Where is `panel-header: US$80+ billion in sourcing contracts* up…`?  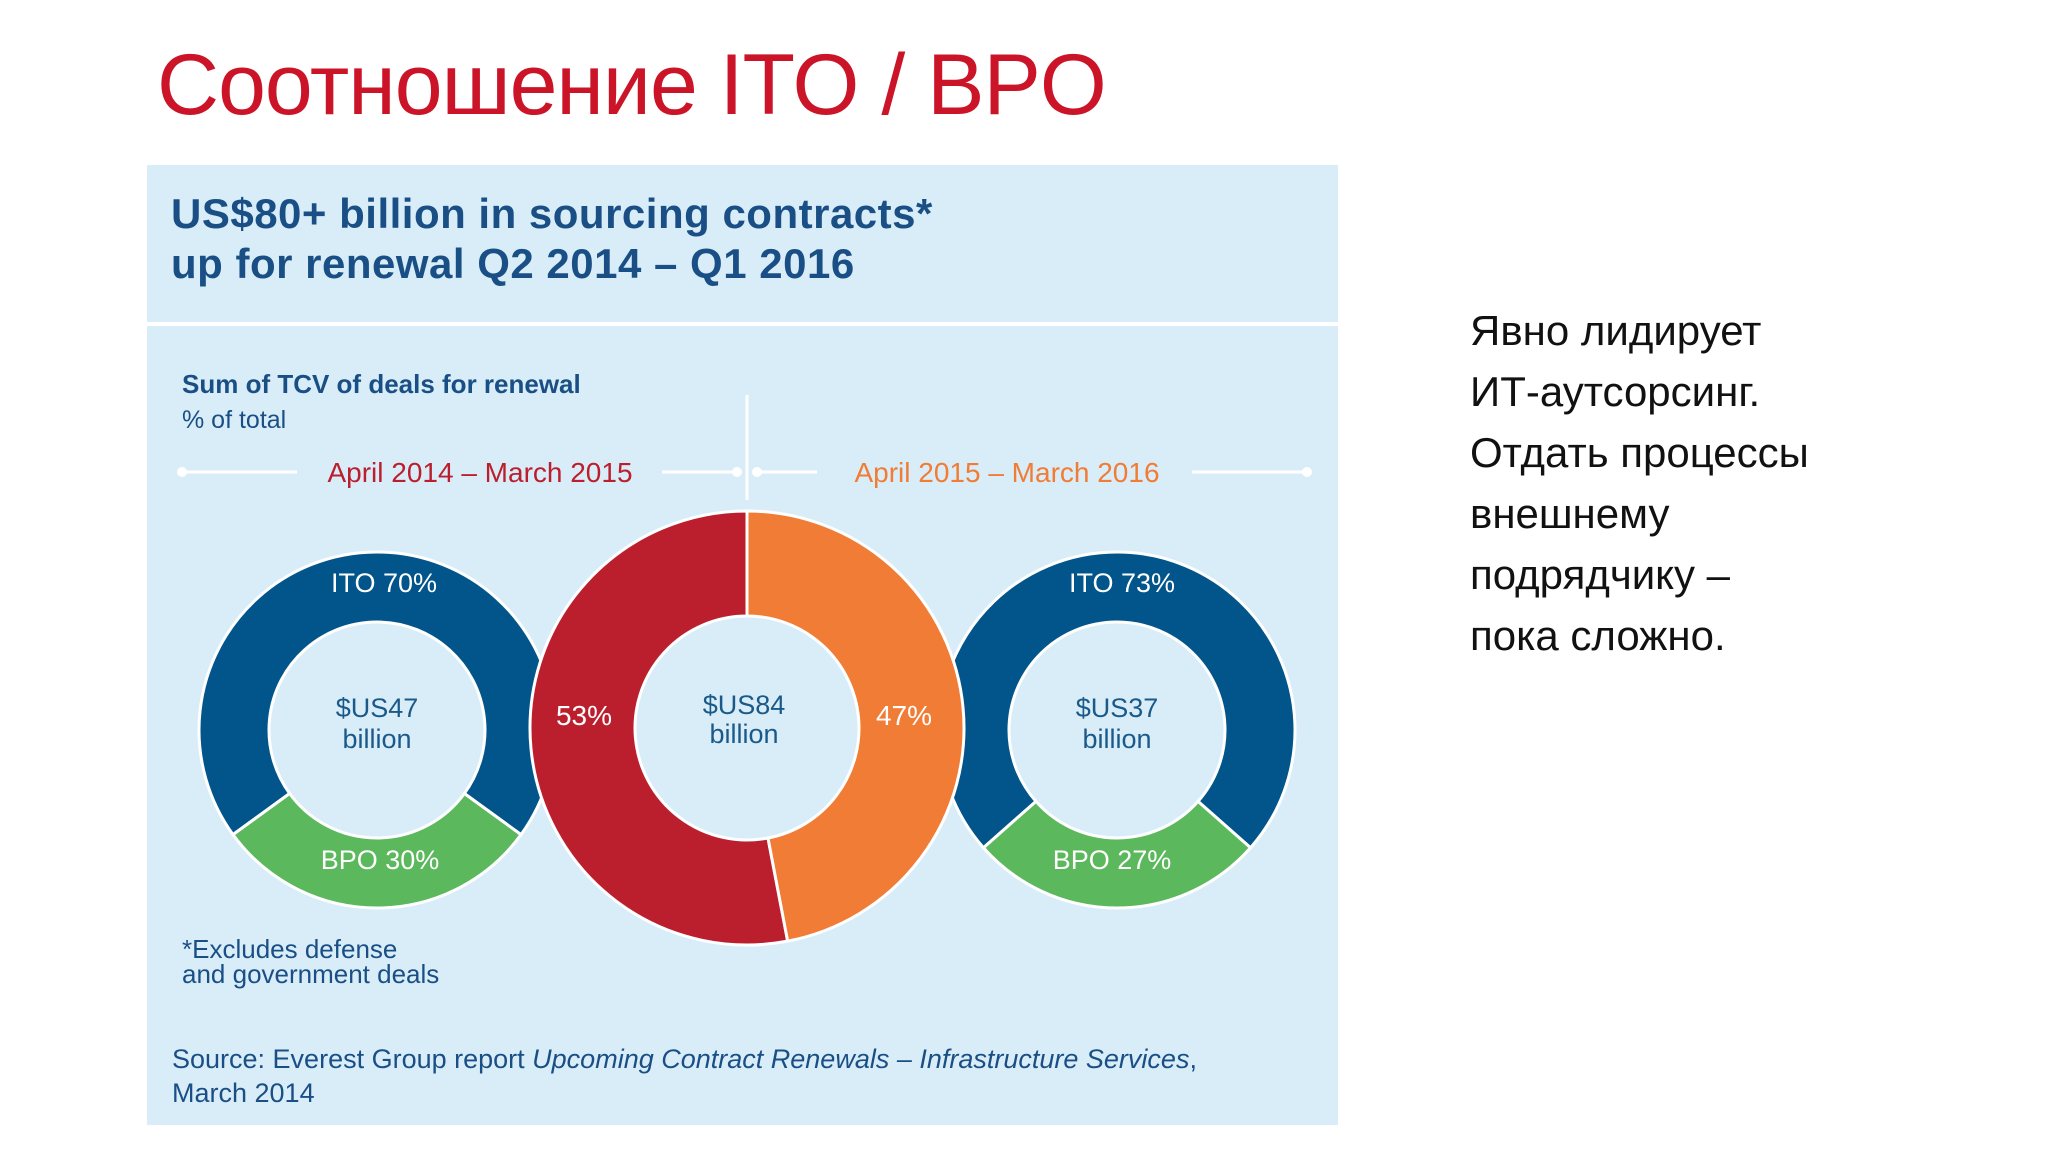 panel-header: US$80+ billion in sourcing contracts* up… is located at coordinates (742, 245).